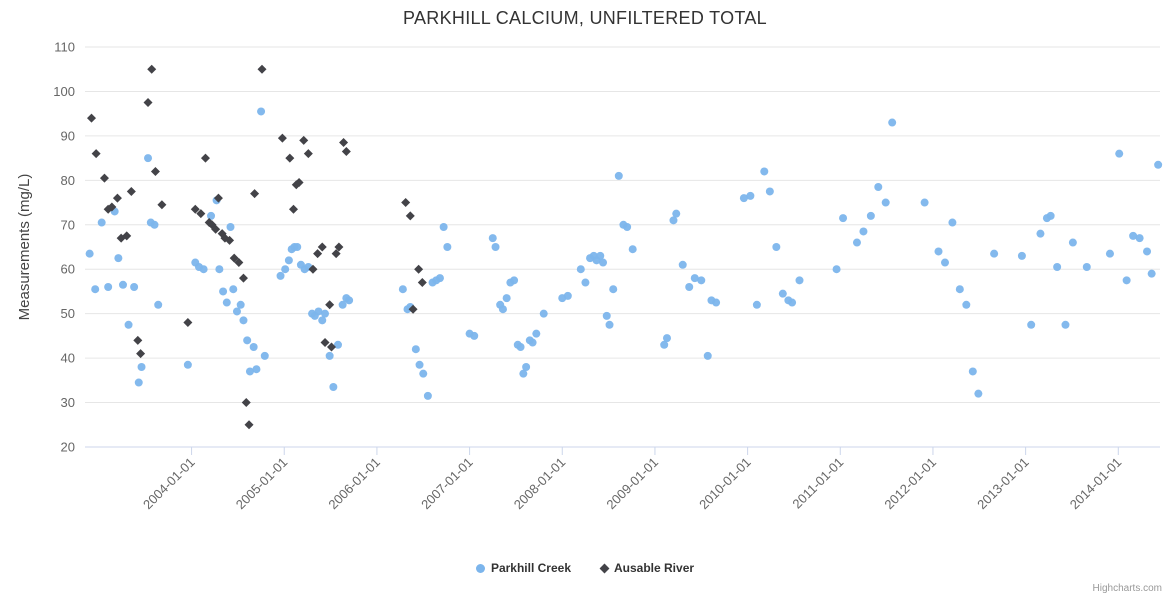  I want to click on legend-item-ausable-river: Ausable River, so click(646, 568).